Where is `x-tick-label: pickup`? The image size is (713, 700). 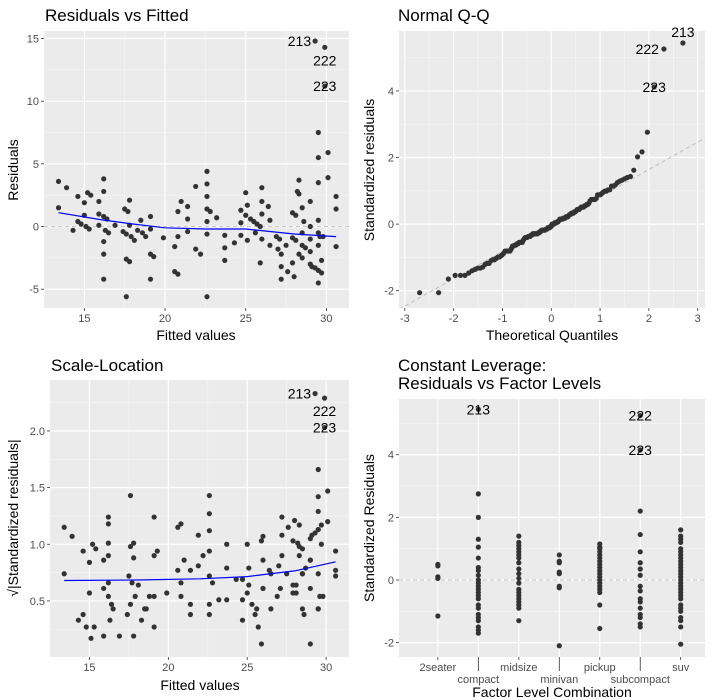 x-tick-label: pickup is located at coordinates (600, 668).